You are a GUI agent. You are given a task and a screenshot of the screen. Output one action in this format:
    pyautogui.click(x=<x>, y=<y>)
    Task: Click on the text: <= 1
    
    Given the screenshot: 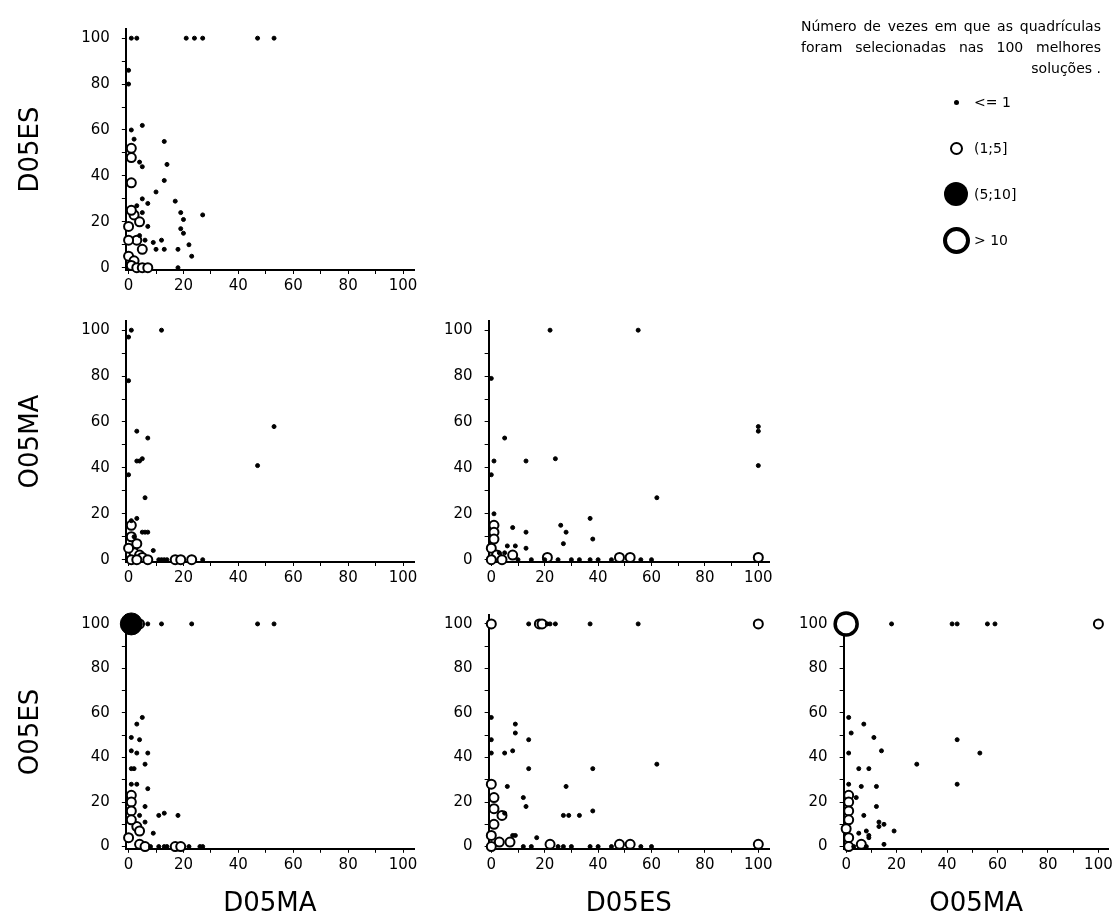 What is the action you would take?
    pyautogui.click(x=992, y=102)
    